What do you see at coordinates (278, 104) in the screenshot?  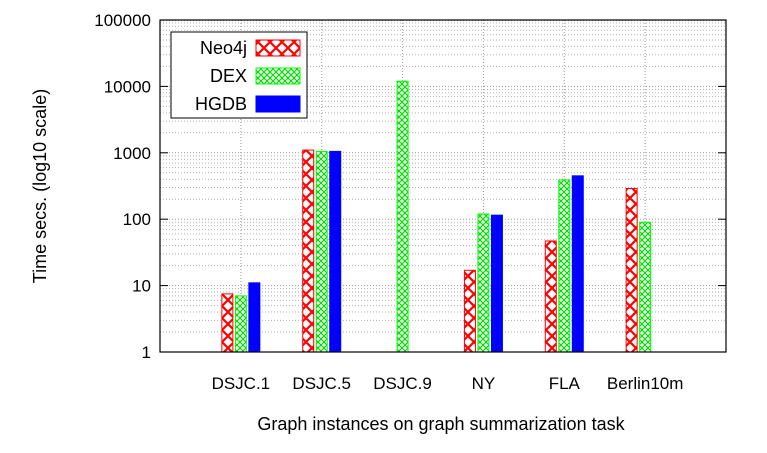 I see `legend-swatch-hgdb` at bounding box center [278, 104].